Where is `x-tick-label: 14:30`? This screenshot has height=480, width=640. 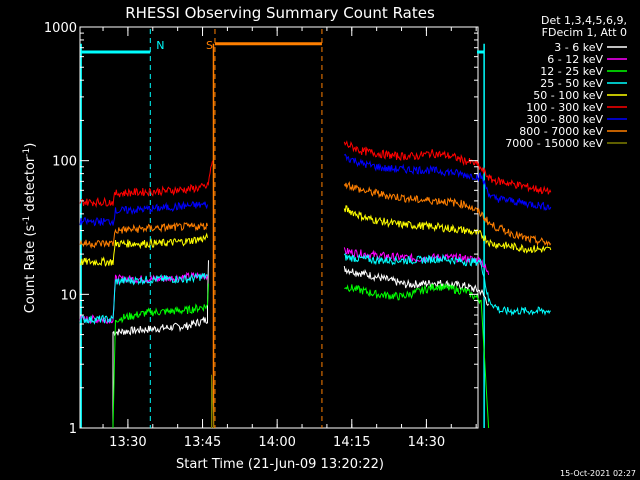 x-tick-label: 14:30 is located at coordinates (426, 442).